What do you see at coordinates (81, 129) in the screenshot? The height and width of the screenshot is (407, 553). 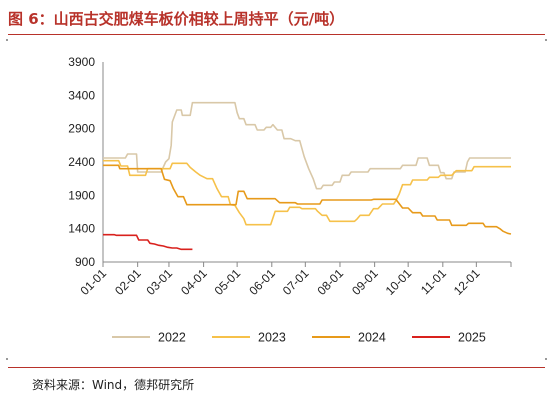 I see `y-tick-label: 2900` at bounding box center [81, 129].